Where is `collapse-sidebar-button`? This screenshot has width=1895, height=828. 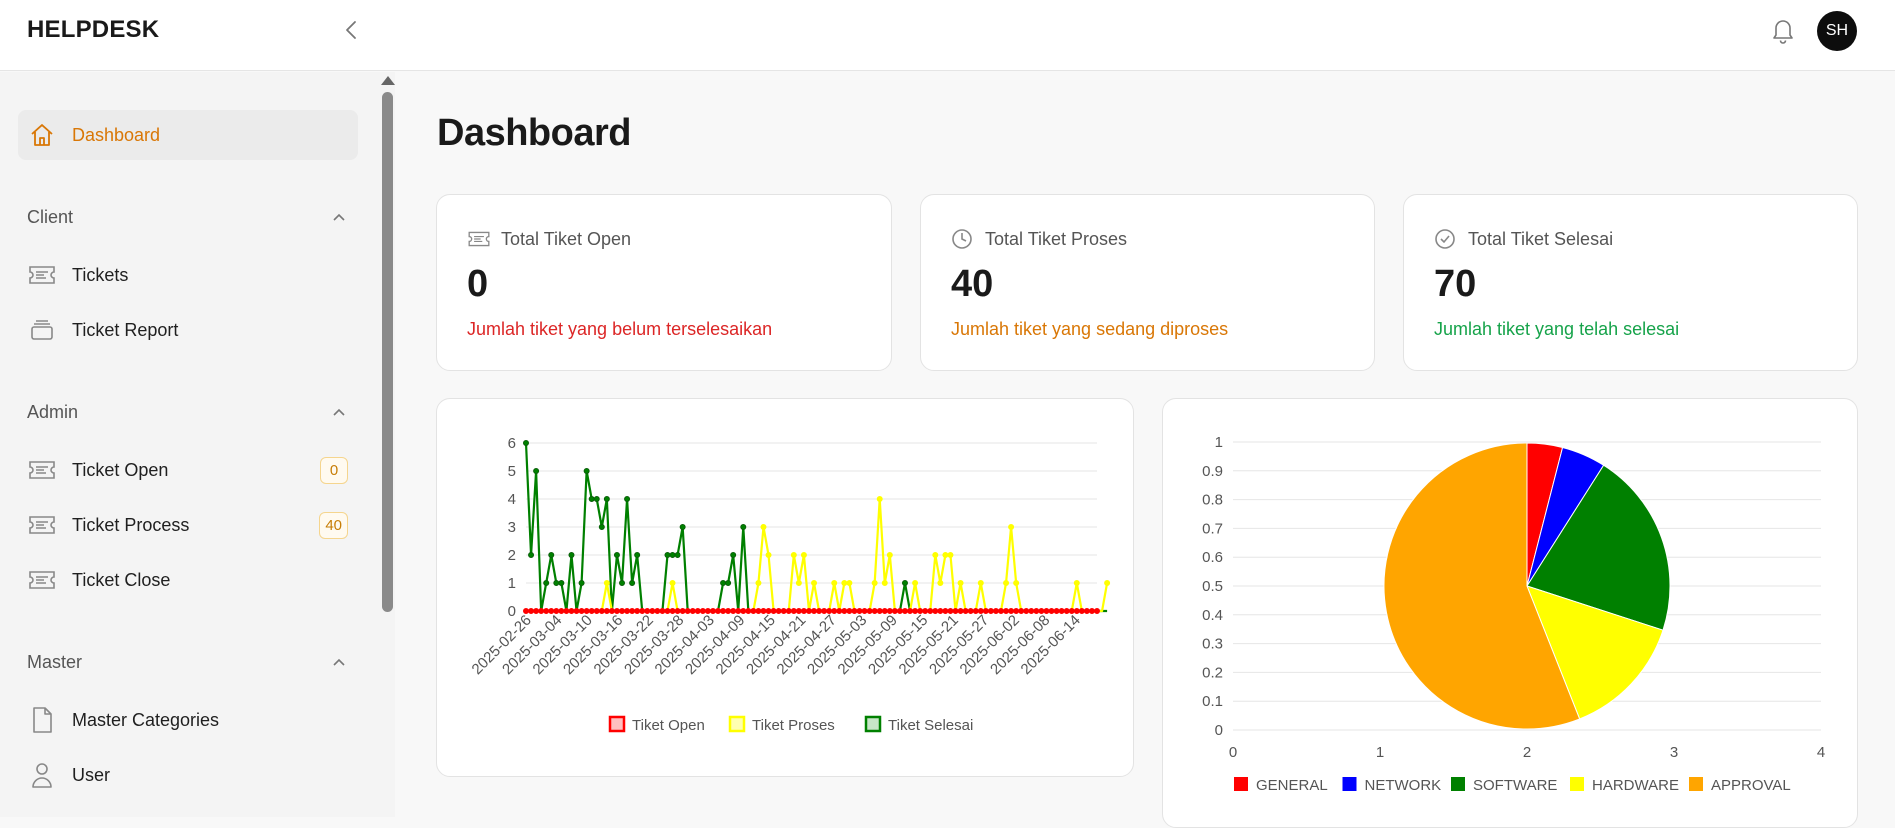 collapse-sidebar-button is located at coordinates (352, 30).